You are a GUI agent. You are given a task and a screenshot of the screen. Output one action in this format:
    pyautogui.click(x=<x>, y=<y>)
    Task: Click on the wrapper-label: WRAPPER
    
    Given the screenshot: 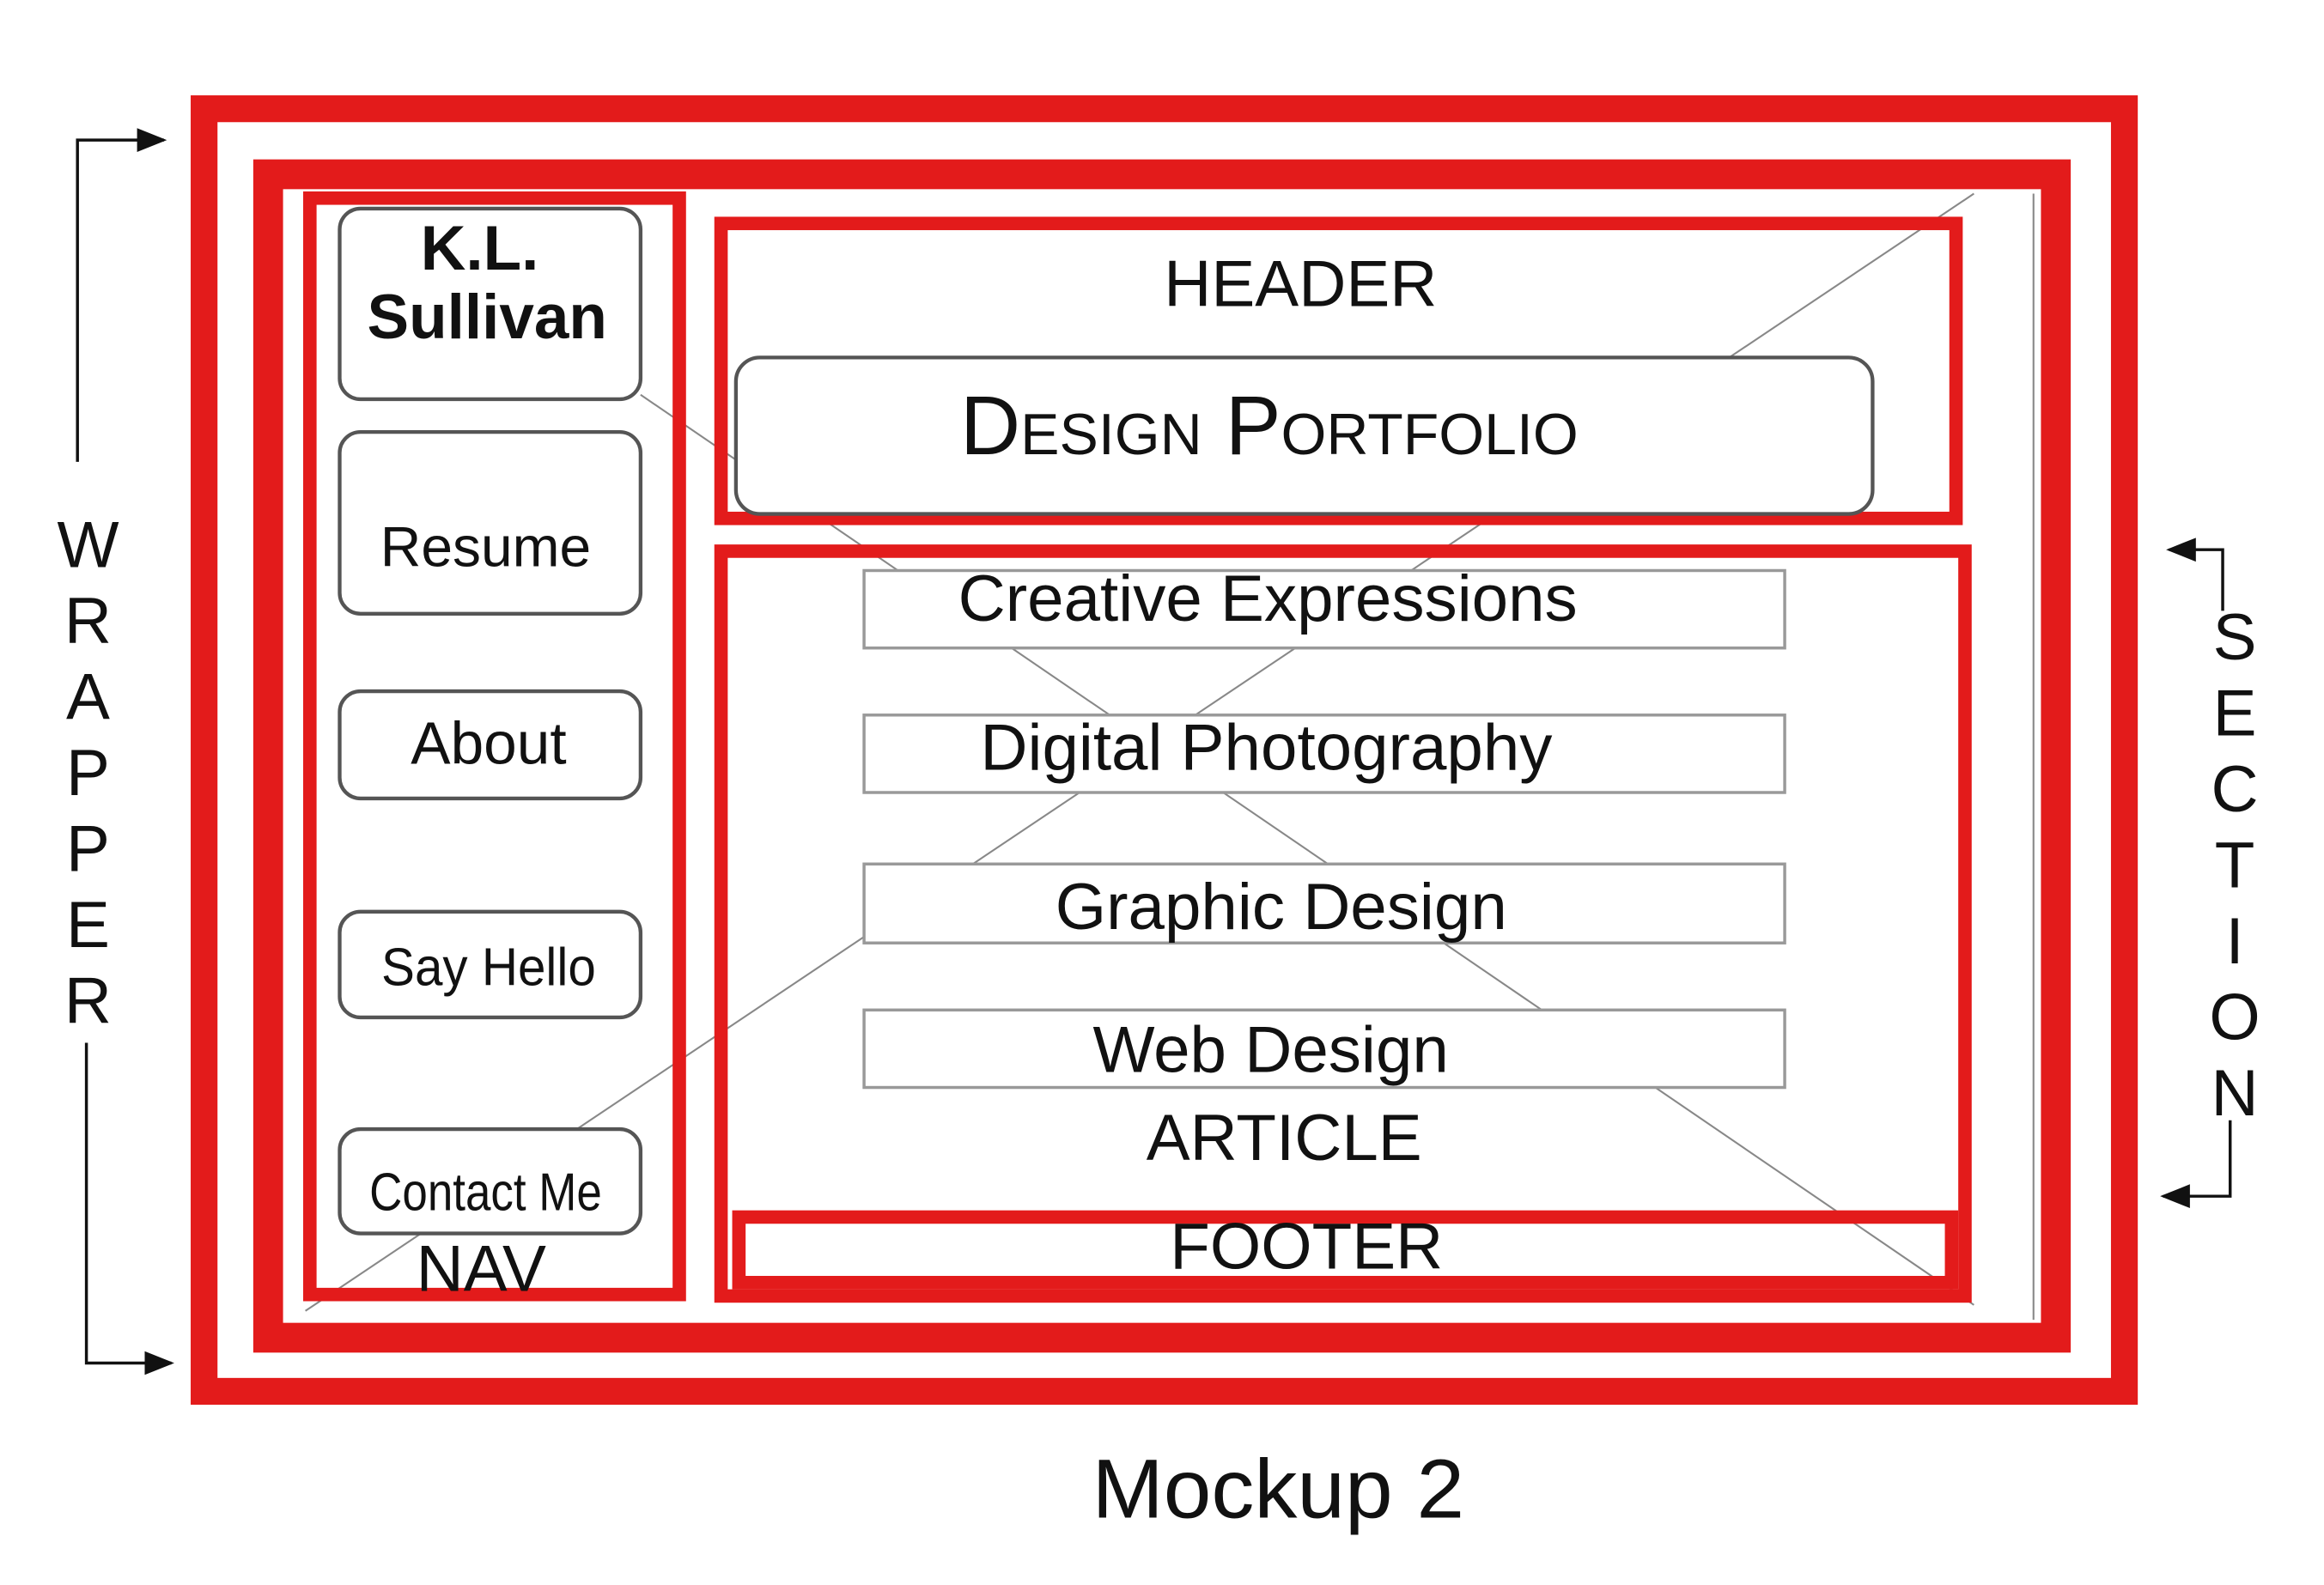 What is the action you would take?
    pyautogui.click(x=89, y=775)
    